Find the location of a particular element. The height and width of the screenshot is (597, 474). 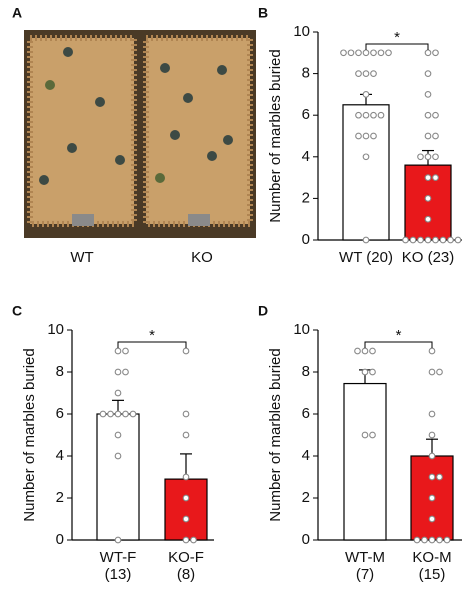

x-tick-label: KO-F is located at coordinates (186, 557).